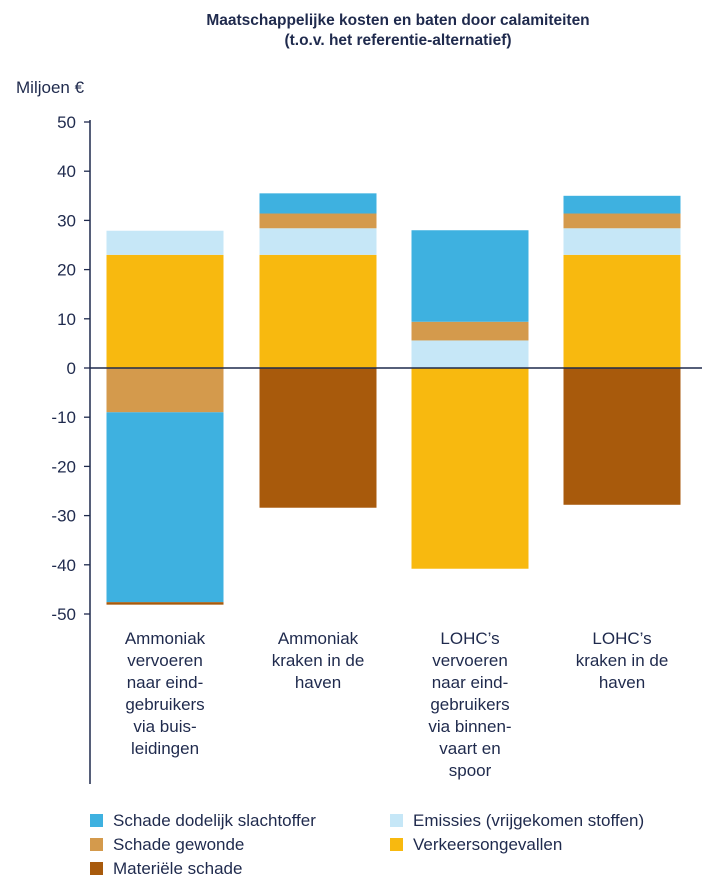  I want to click on category-label: vaart en, so click(469, 748).